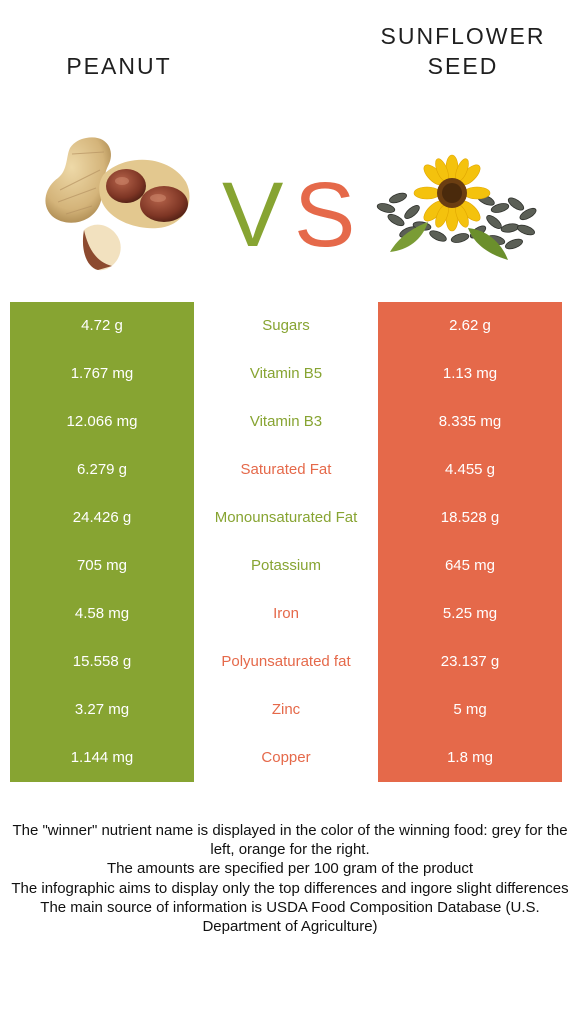 The height and width of the screenshot is (1011, 580). What do you see at coordinates (470, 325) in the screenshot?
I see `right-value-cell: 2.62 g` at bounding box center [470, 325].